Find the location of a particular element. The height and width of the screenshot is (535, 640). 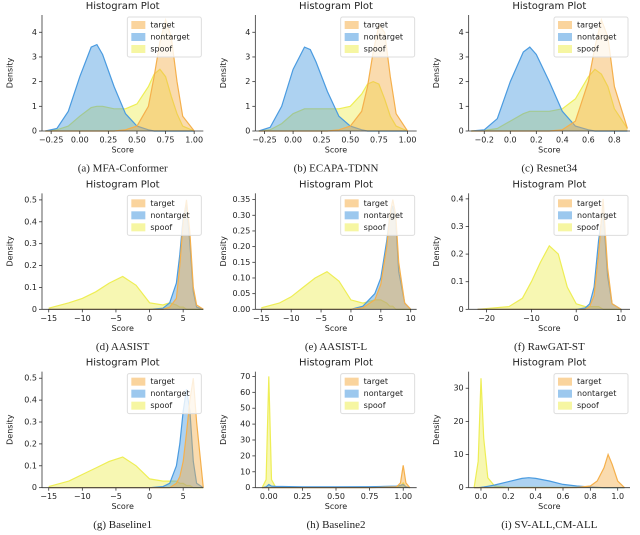

x-tick-label: 0.6 is located at coordinates (588, 140).